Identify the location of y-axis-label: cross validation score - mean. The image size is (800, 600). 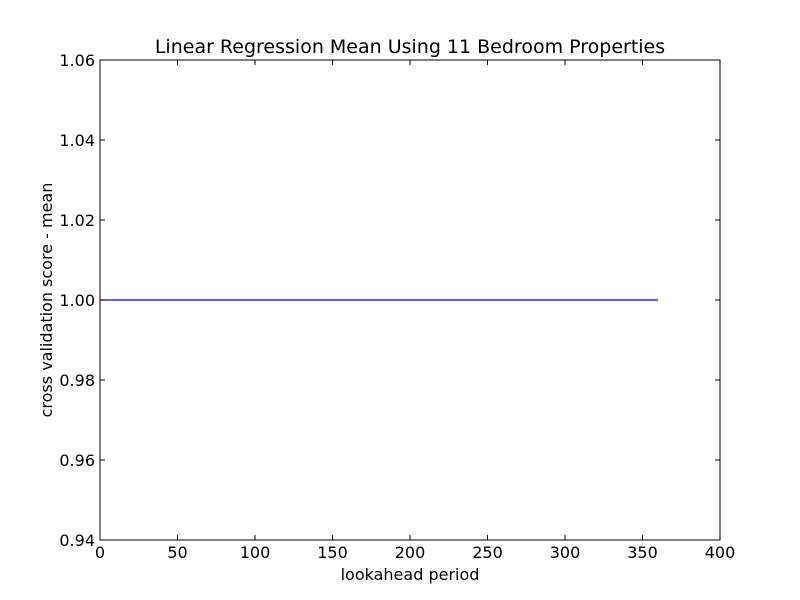
(46, 300).